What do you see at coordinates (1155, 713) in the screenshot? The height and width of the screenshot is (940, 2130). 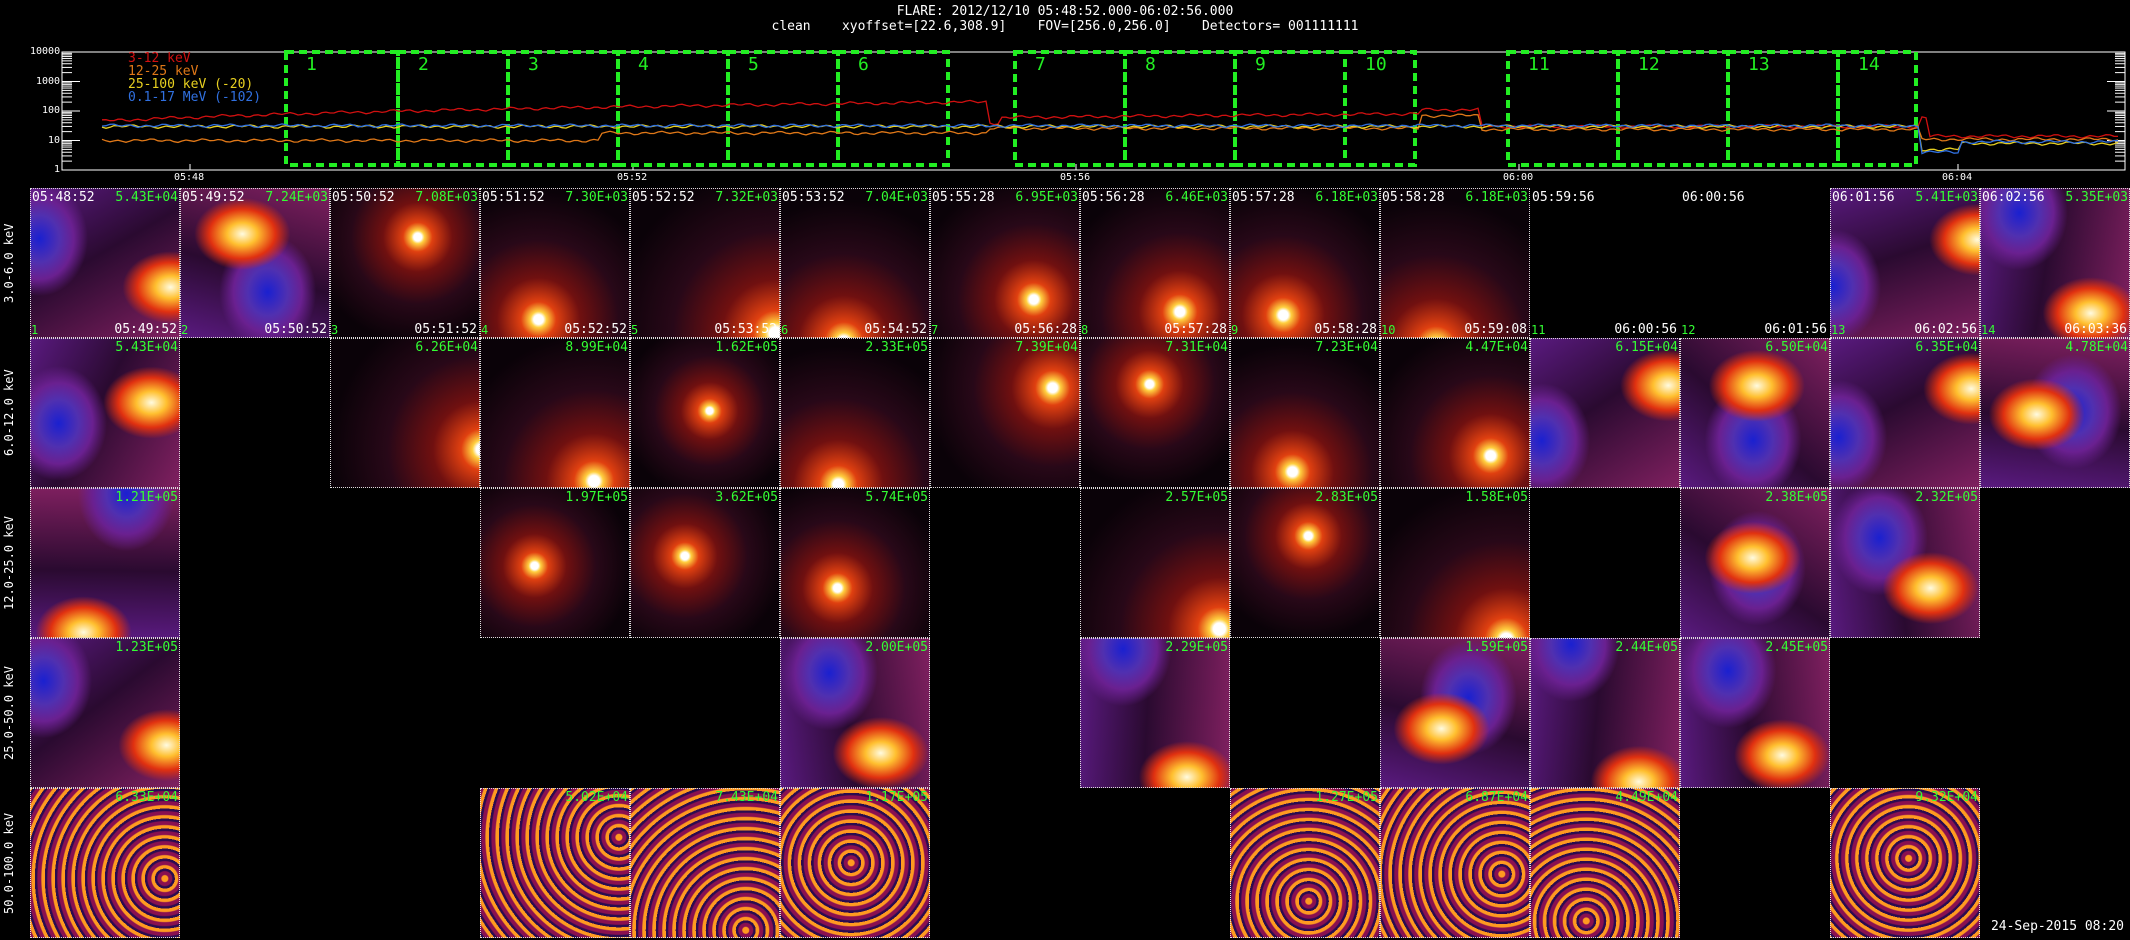 I see `image-cell: 2.29E+05` at bounding box center [1155, 713].